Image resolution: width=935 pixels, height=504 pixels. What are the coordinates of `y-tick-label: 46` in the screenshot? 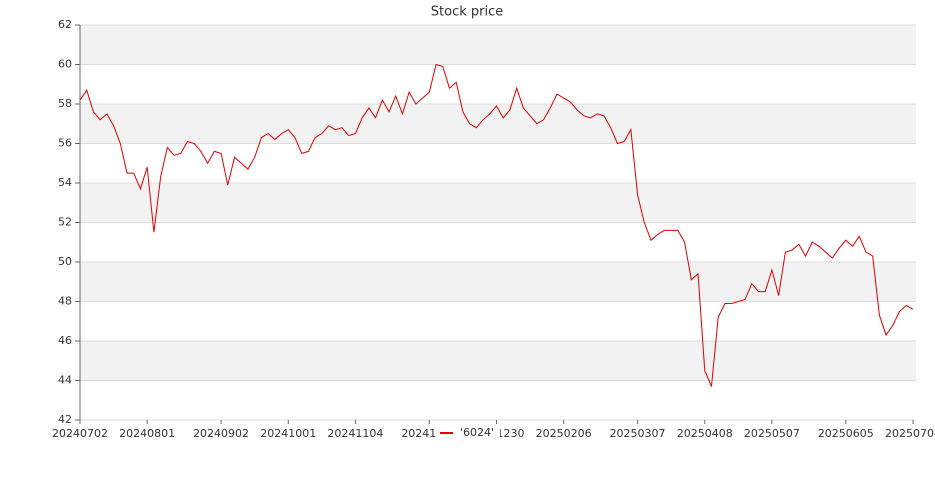 It's located at (65, 340).